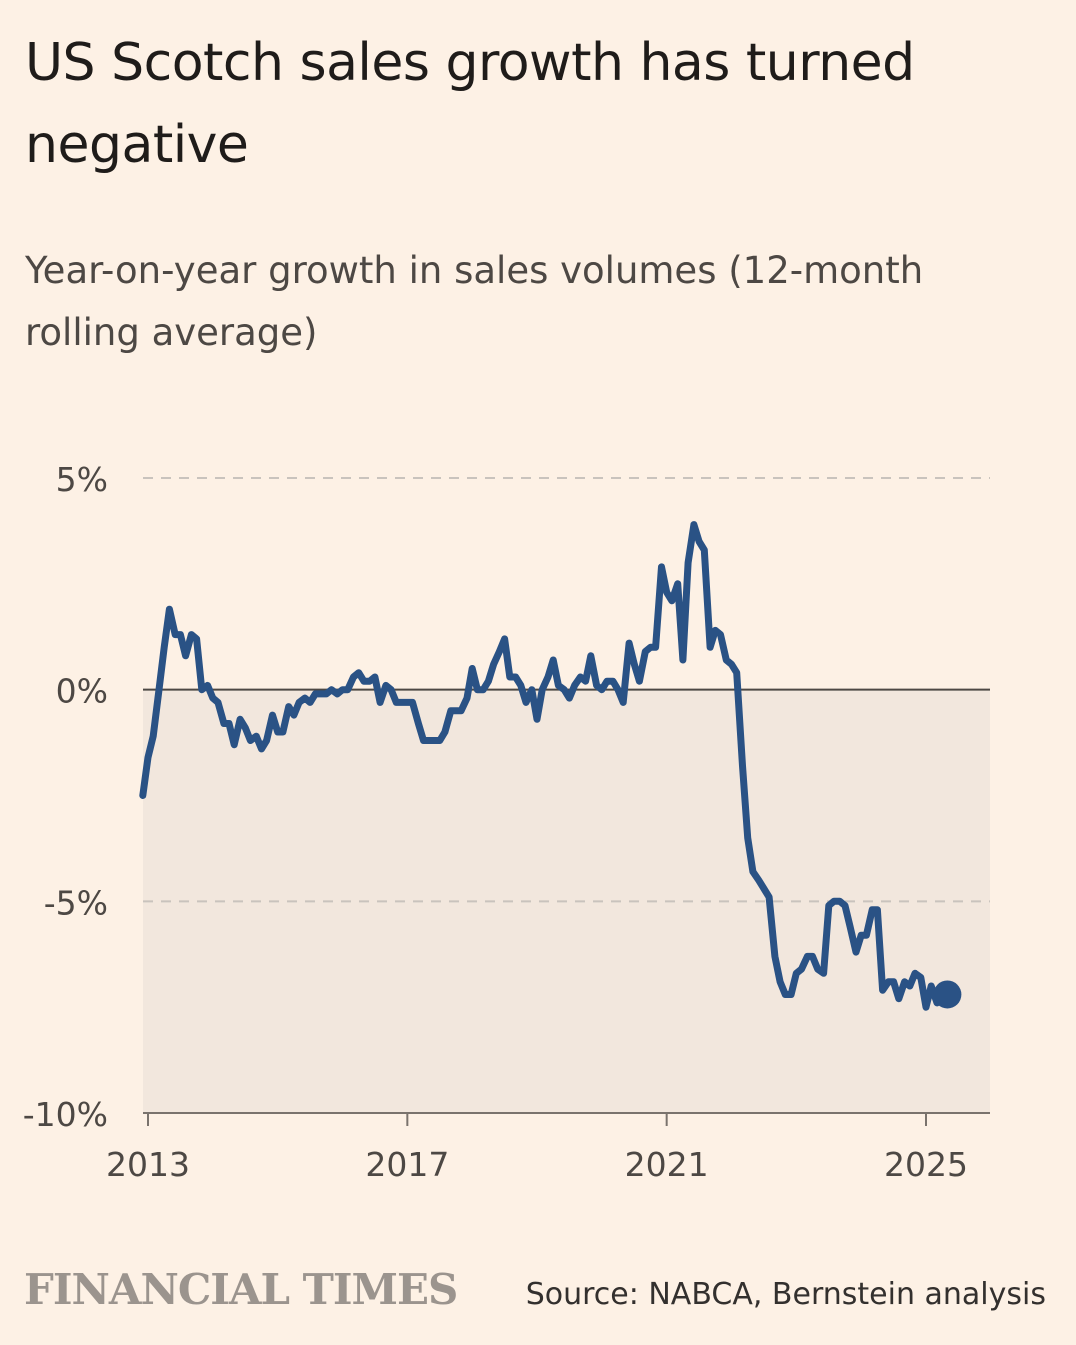  What do you see at coordinates (537, 1148) in the screenshot?
I see `x-axis: 2013 2017 2021 2025` at bounding box center [537, 1148].